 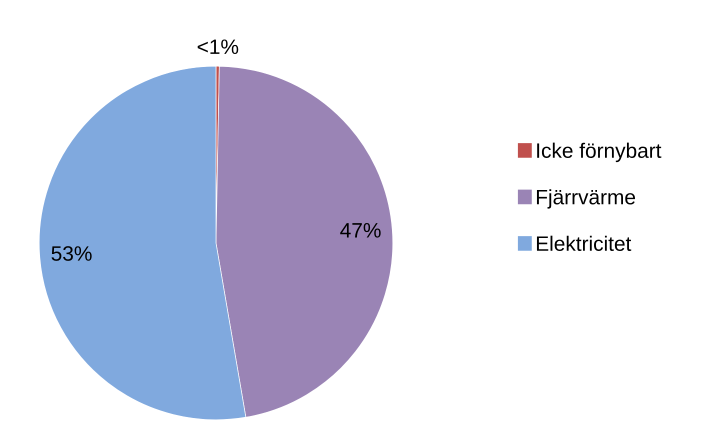 What do you see at coordinates (360, 230) in the screenshot?
I see `data-label: 47%` at bounding box center [360, 230].